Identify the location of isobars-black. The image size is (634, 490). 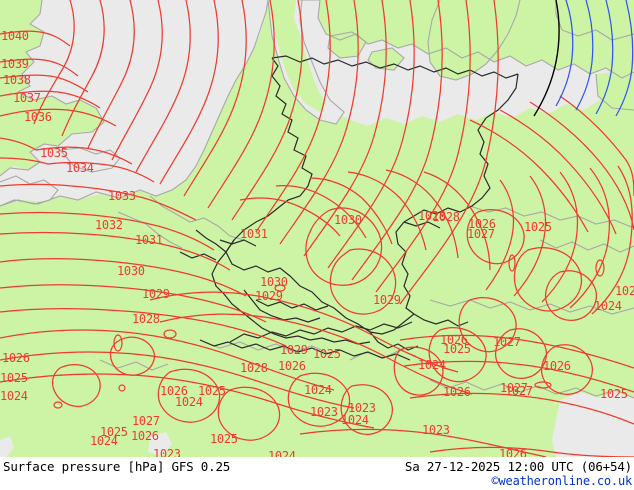
(546, 58).